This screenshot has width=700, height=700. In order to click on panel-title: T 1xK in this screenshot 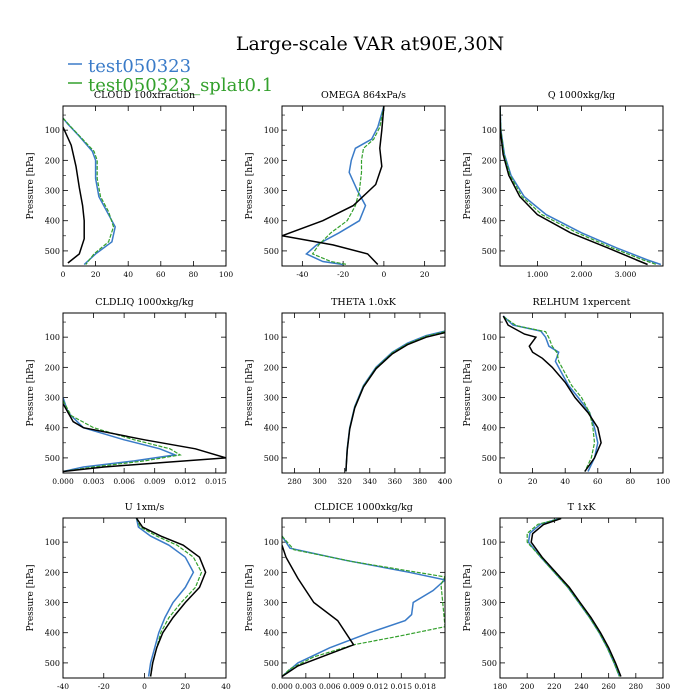, I will do `click(582, 507)`.